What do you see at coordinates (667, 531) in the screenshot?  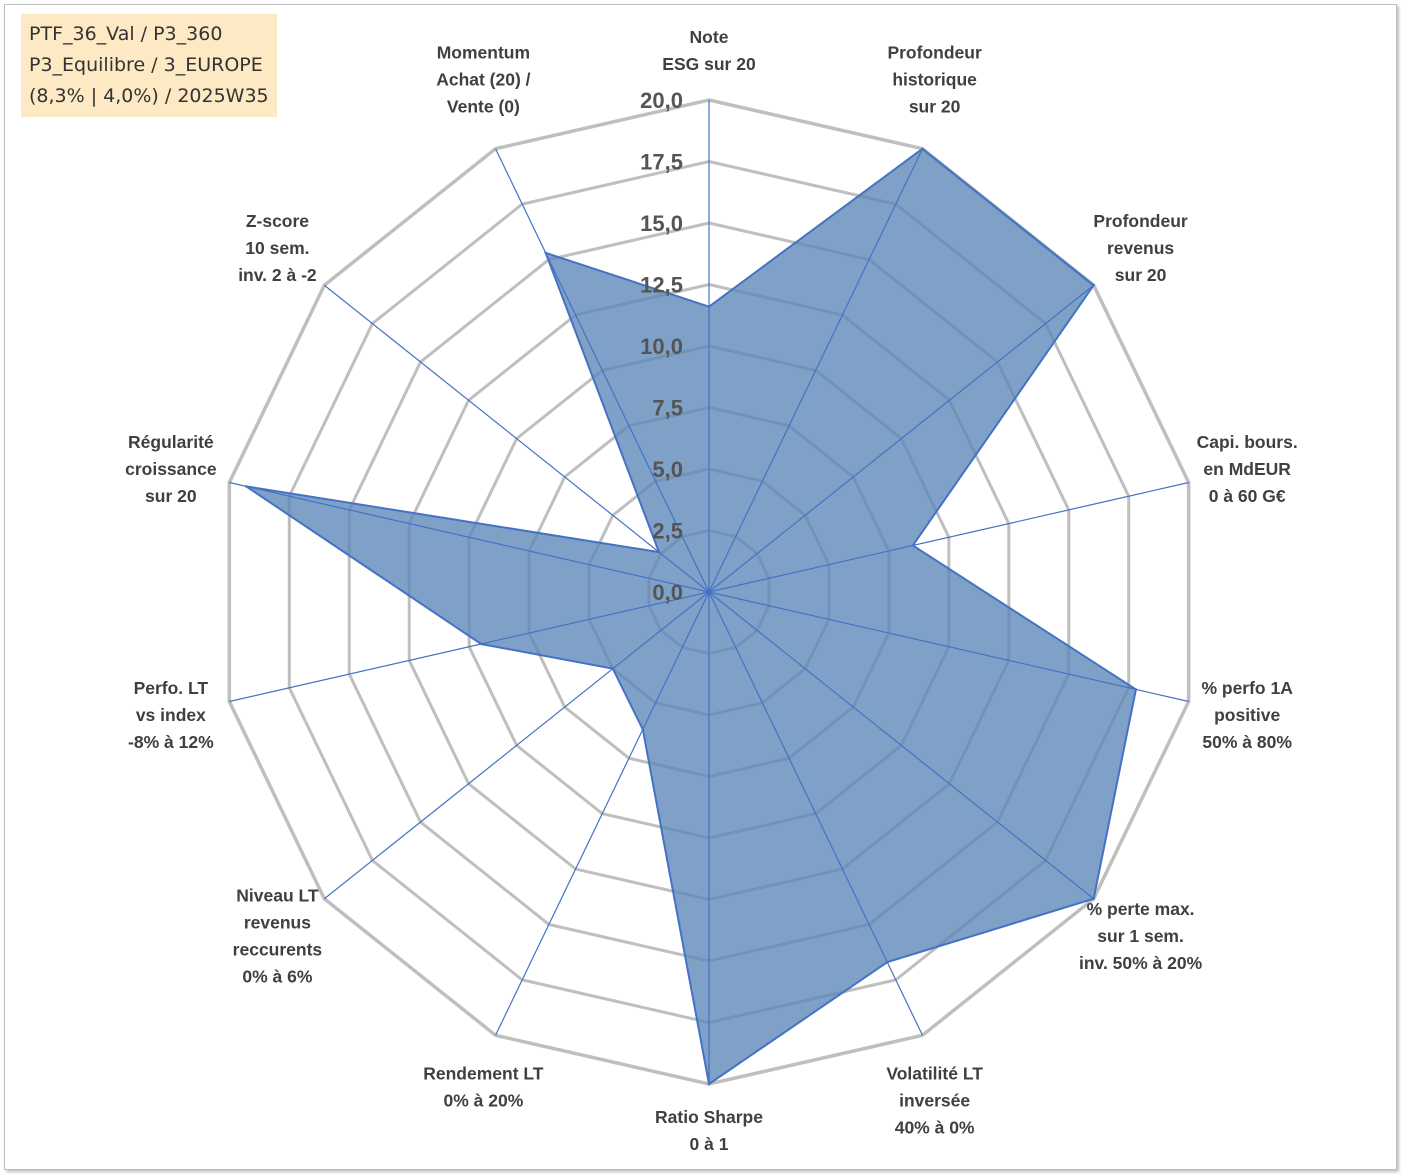 I see `tick-label: 2,5` at bounding box center [667, 531].